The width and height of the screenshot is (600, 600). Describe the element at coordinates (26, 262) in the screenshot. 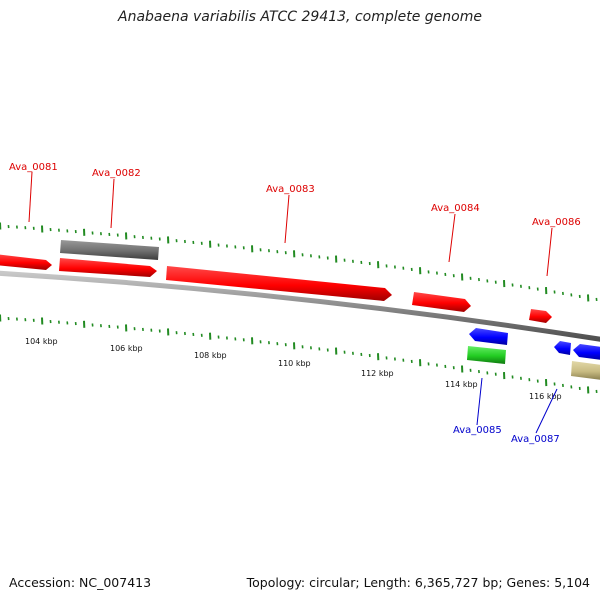

I see `gene-ava-0081-arrow` at that location.